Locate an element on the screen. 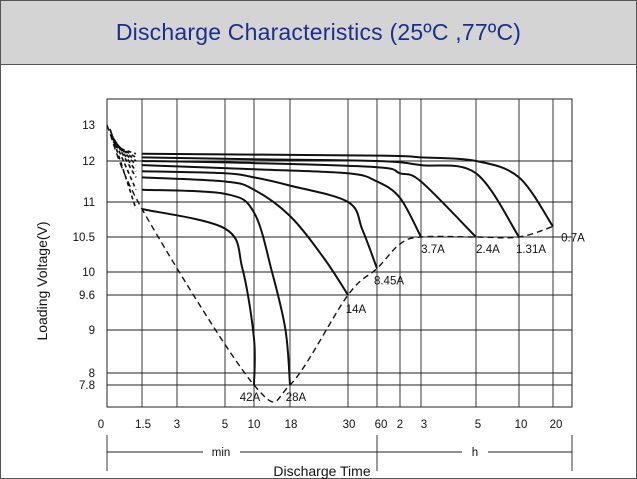 The height and width of the screenshot is (479, 637). series-label: 8.45A is located at coordinates (389, 282).